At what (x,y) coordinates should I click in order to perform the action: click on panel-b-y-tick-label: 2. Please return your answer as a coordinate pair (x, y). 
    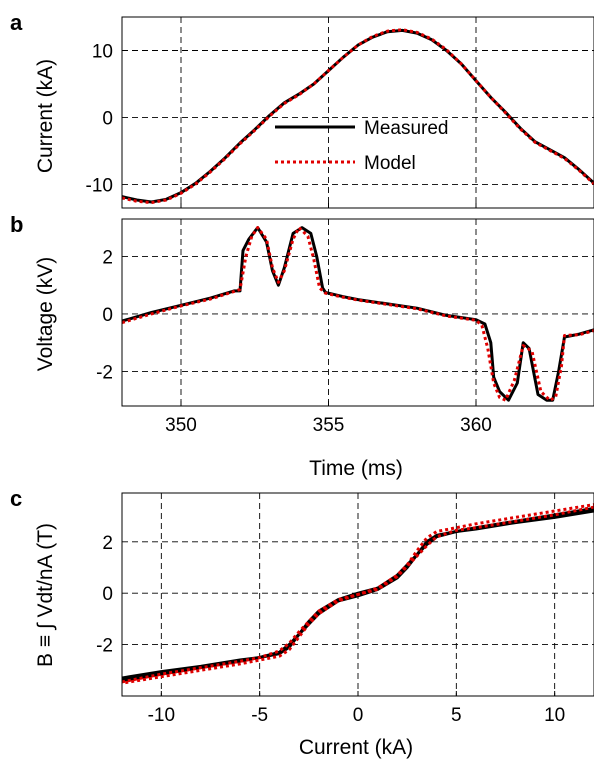
    Looking at the image, I should click on (107, 257).